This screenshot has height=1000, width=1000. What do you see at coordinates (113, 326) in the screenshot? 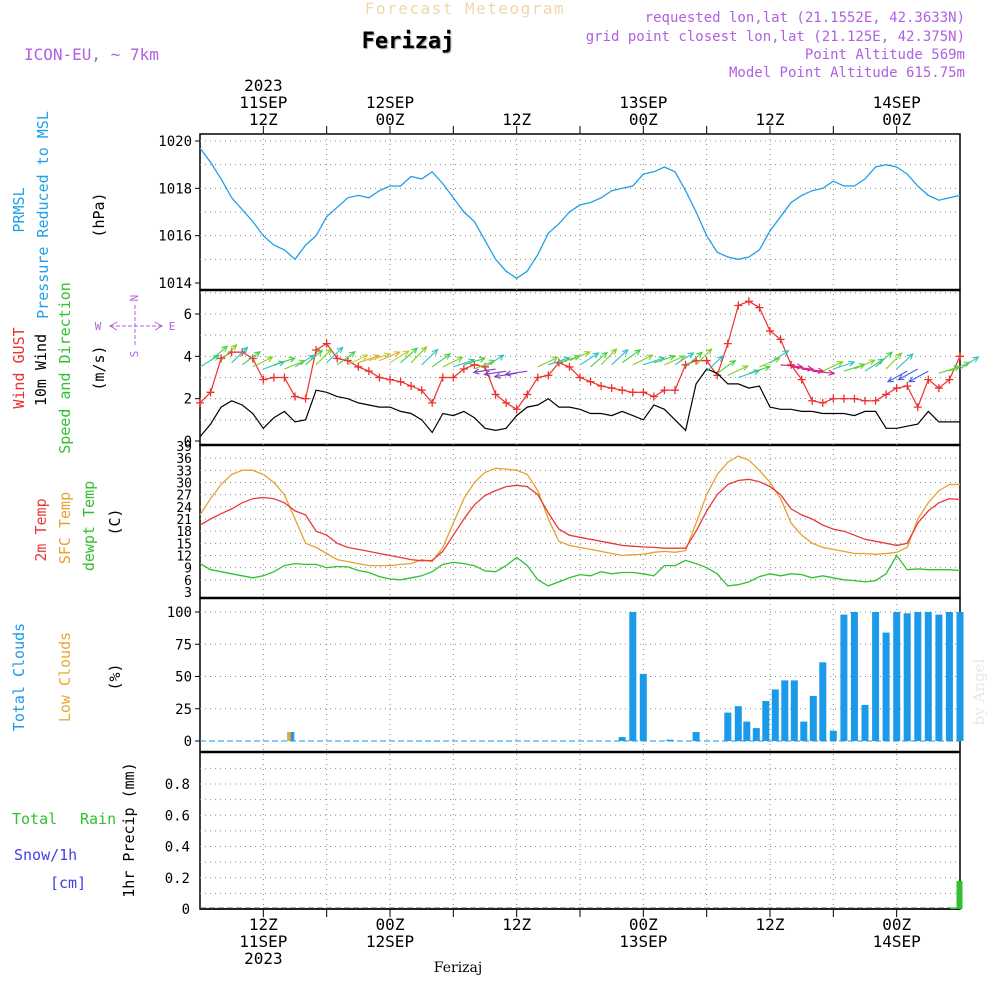
I see `compass-w-arrow` at bounding box center [113, 326].